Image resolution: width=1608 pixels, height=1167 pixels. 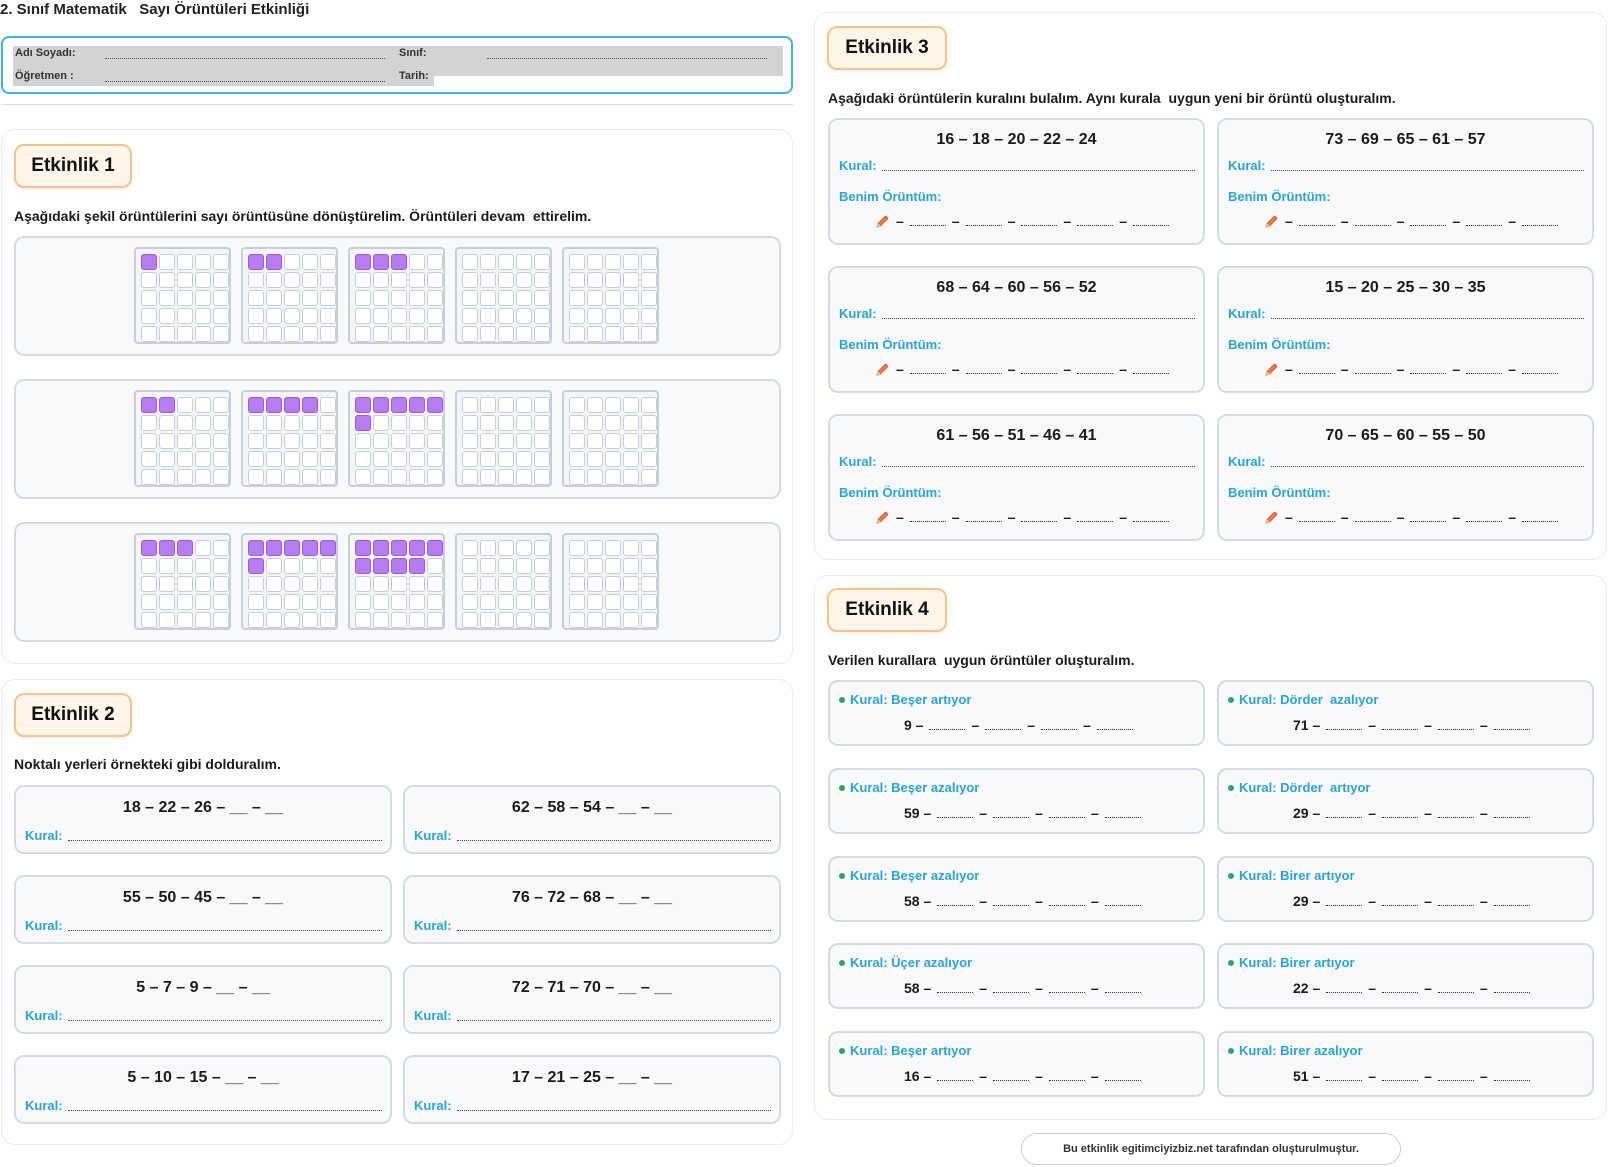 What do you see at coordinates (627, 58) in the screenshot?
I see `class-field` at bounding box center [627, 58].